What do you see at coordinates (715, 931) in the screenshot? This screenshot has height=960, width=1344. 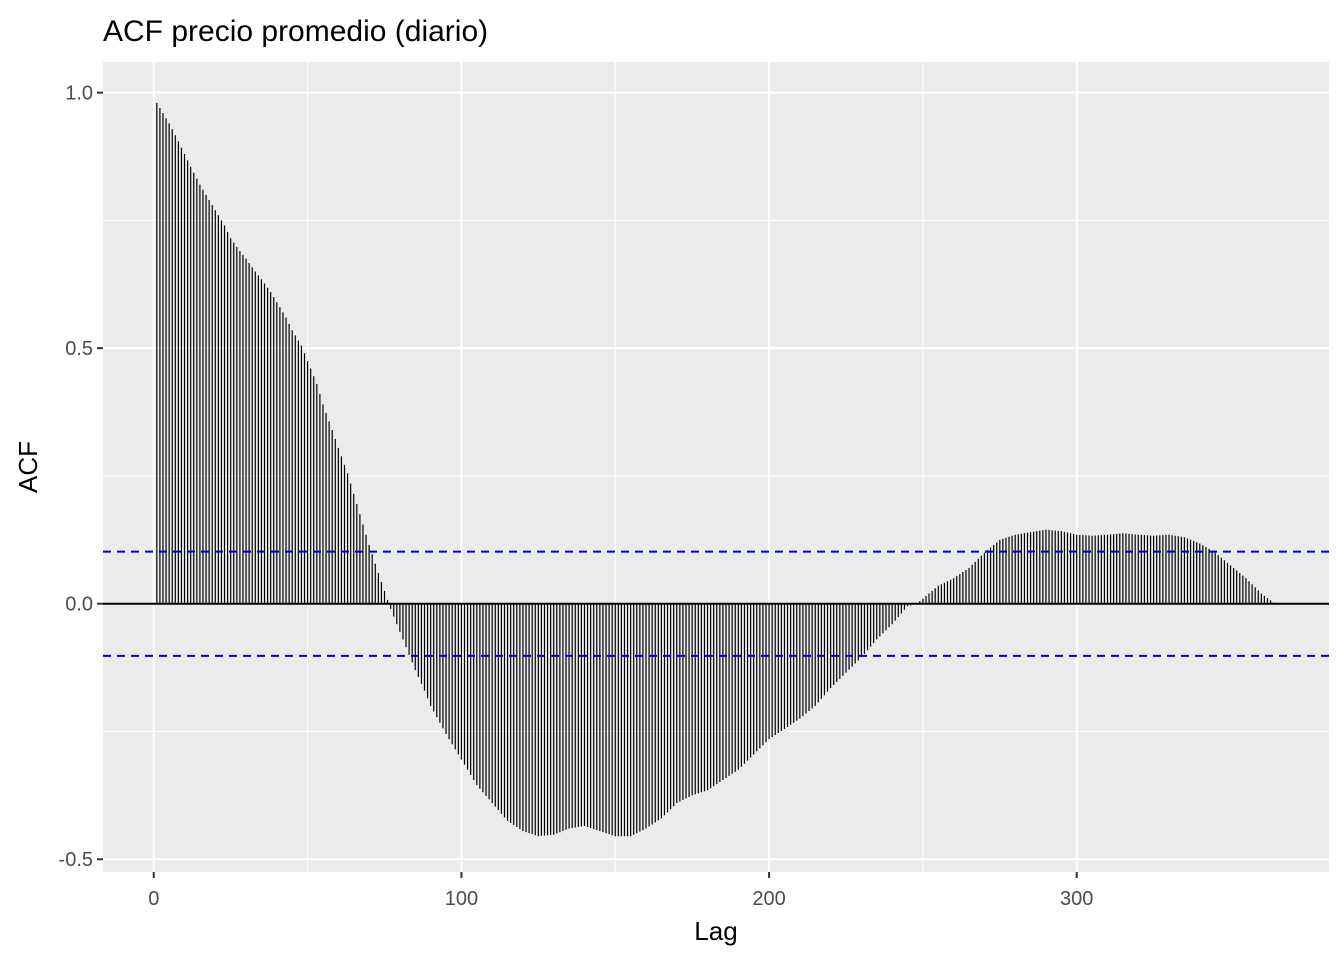 I see `x-axis-title: Lag` at bounding box center [715, 931].